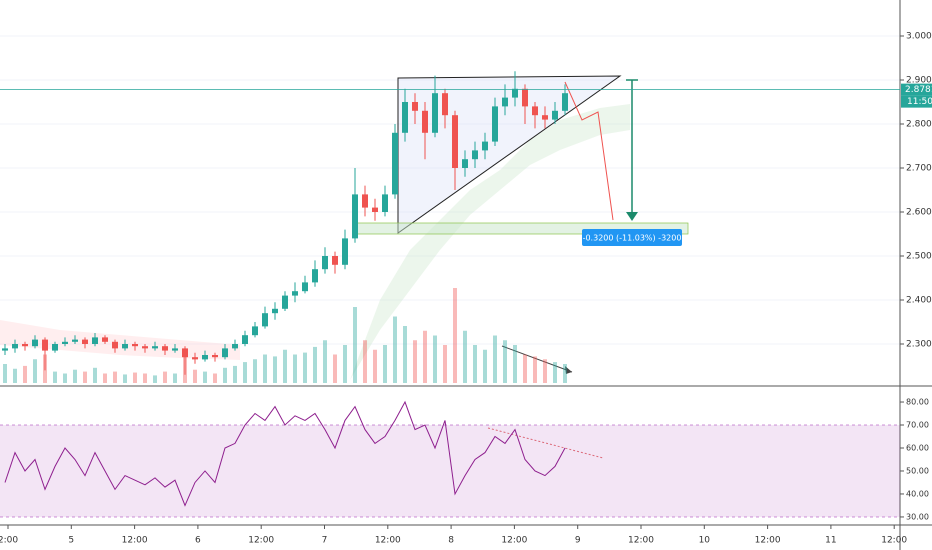 This screenshot has width=932, height=550. Describe the element at coordinates (589, 151) in the screenshot. I see `forecast-path` at that location.